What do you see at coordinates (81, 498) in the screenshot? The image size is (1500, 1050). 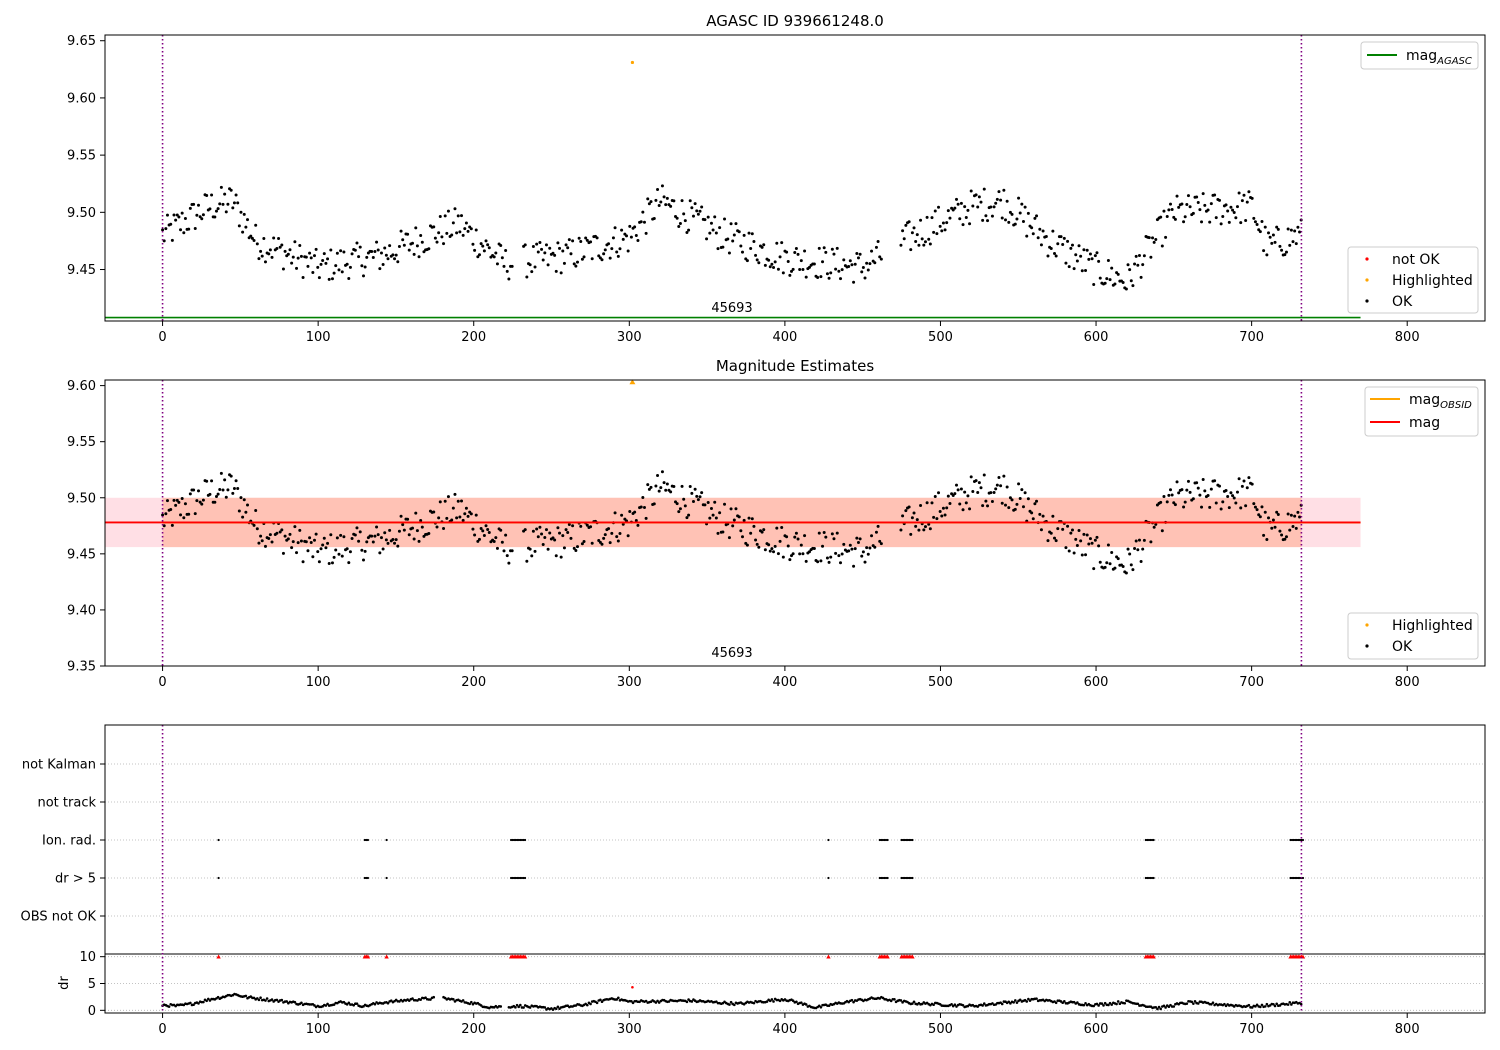 I see `magnitude-ytick-label-9.50: 9.50` at bounding box center [81, 498].